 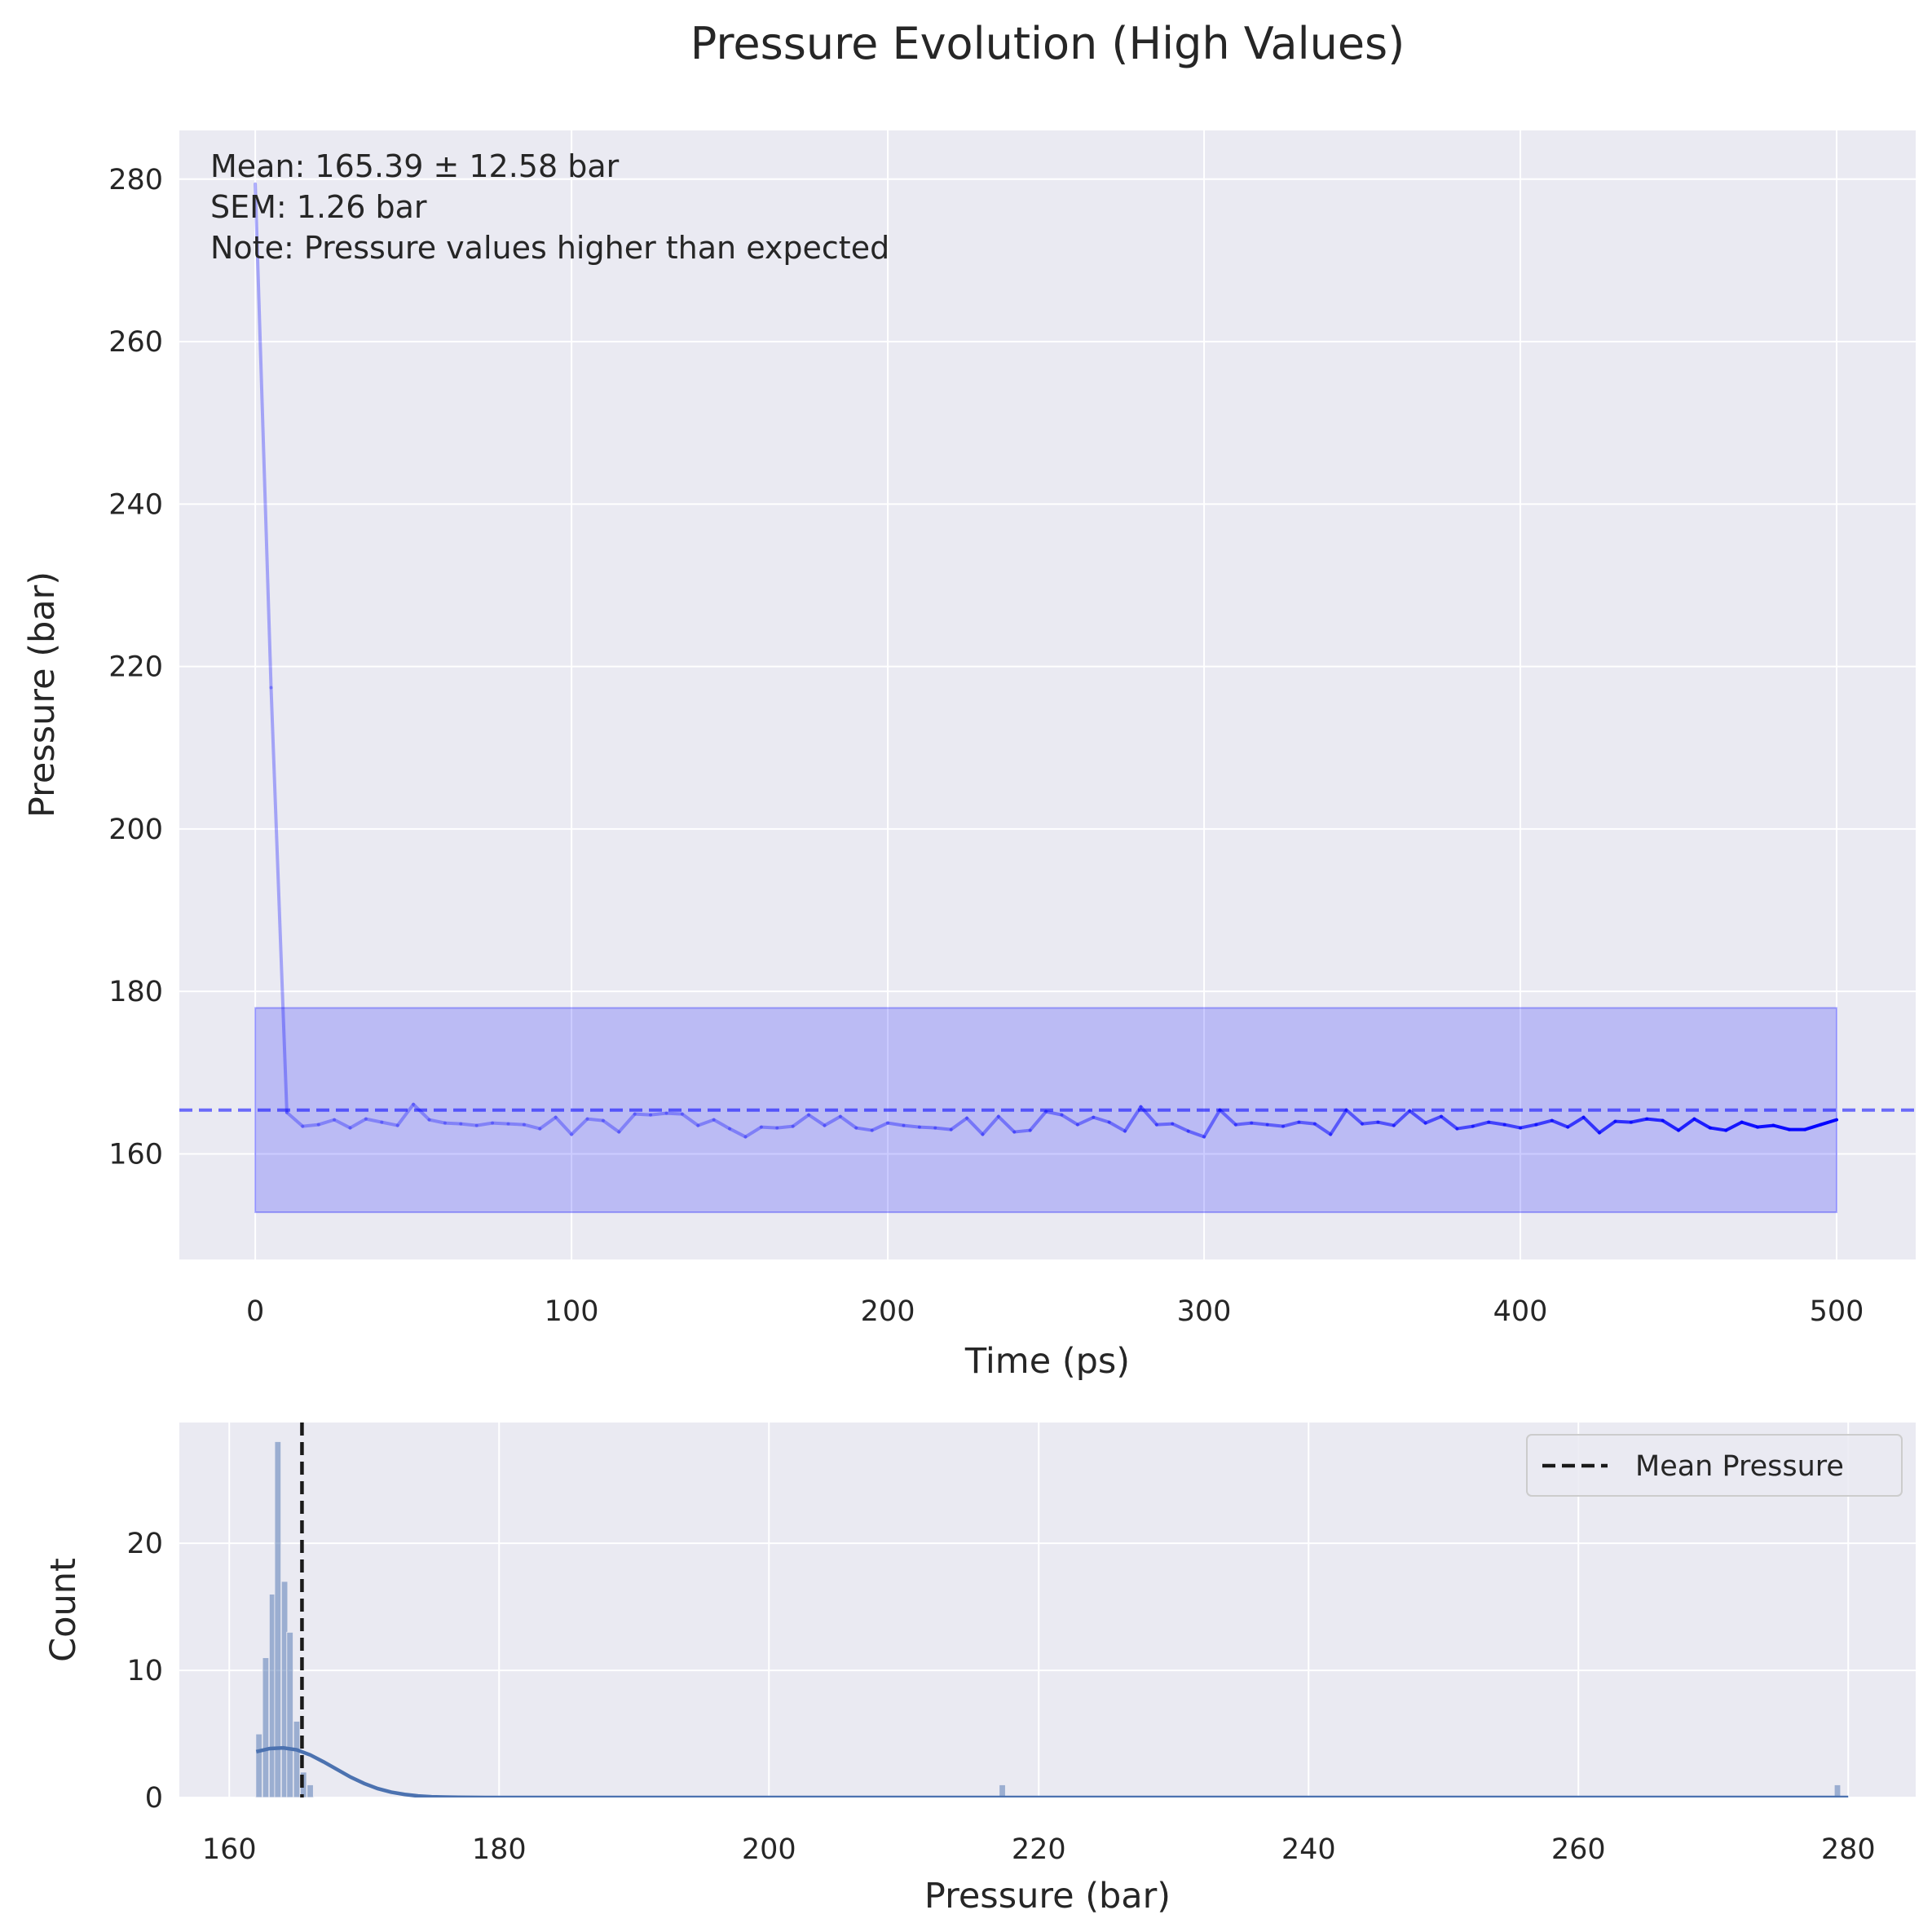 I want to click on hist-x-tick-4: 240, so click(x=1308, y=1849).